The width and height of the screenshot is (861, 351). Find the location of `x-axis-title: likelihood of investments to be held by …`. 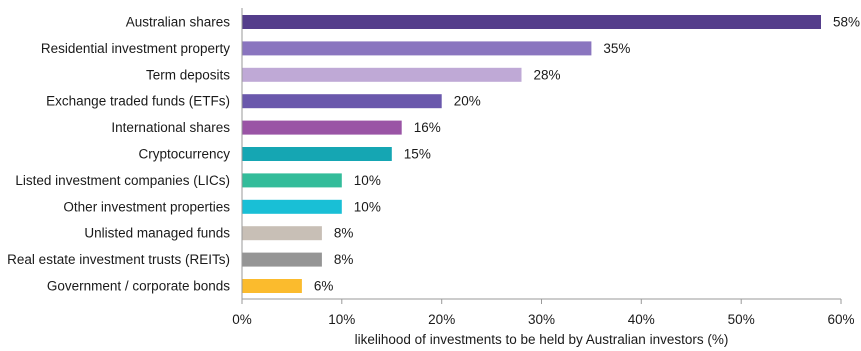

x-axis-title: likelihood of investments to be held by … is located at coordinates (542, 339).